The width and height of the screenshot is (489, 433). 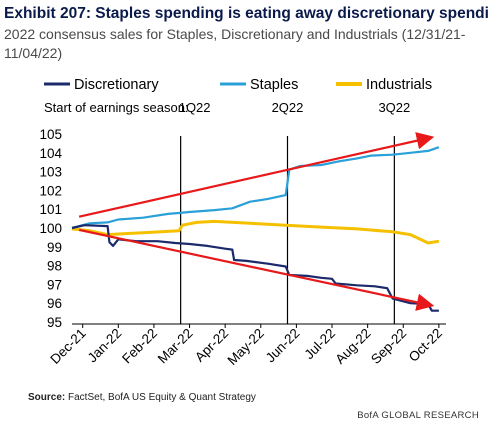 What do you see at coordinates (245, 347) in the screenshot?
I see `x-tick-label: May-22` at bounding box center [245, 347].